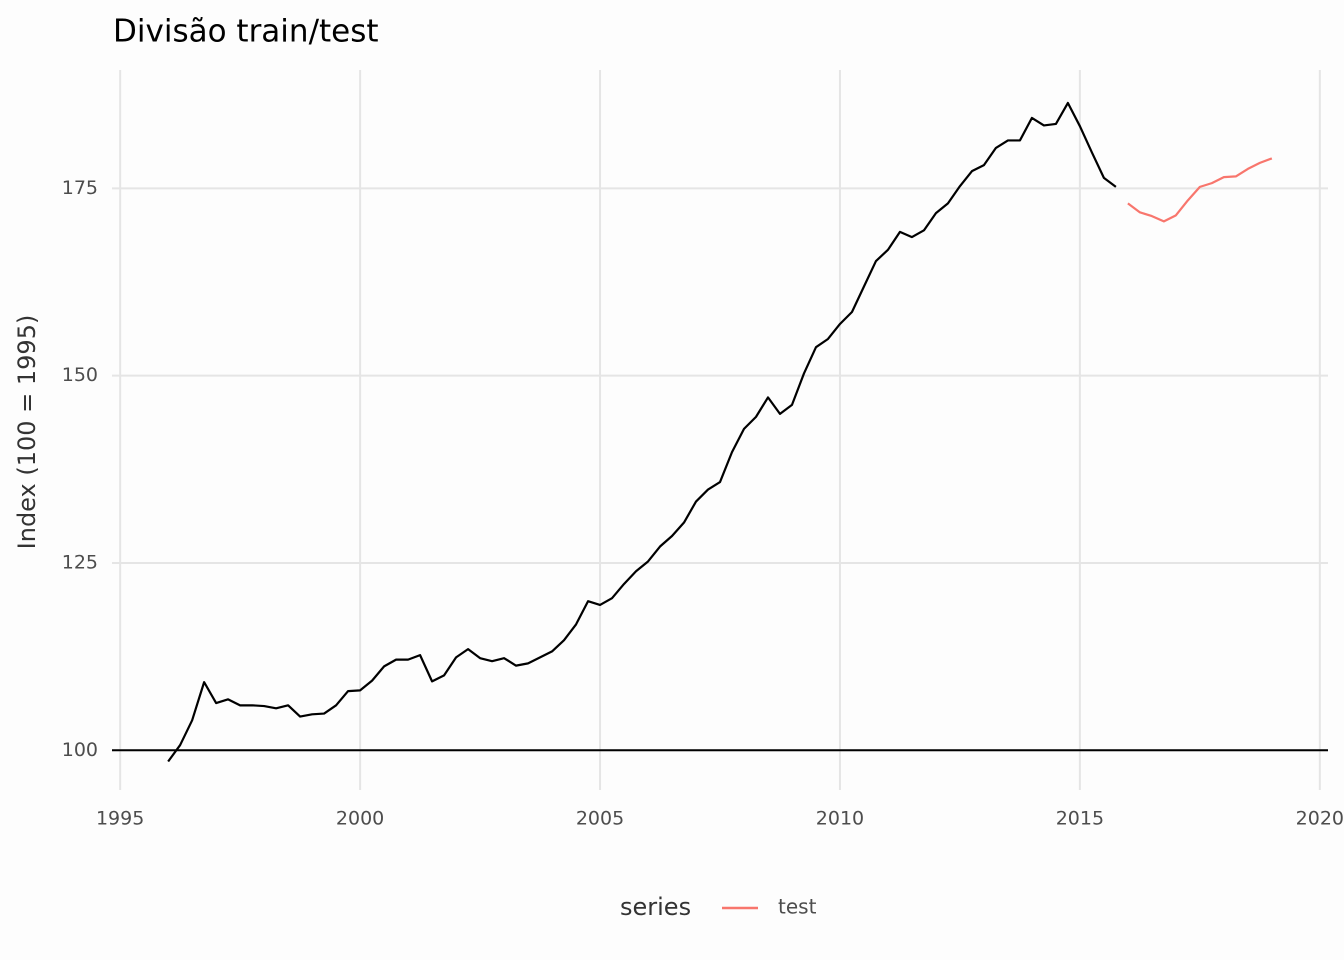  Describe the element at coordinates (27, 432) in the screenshot. I see `y-axis-label: Index (100 = 1995)` at that location.